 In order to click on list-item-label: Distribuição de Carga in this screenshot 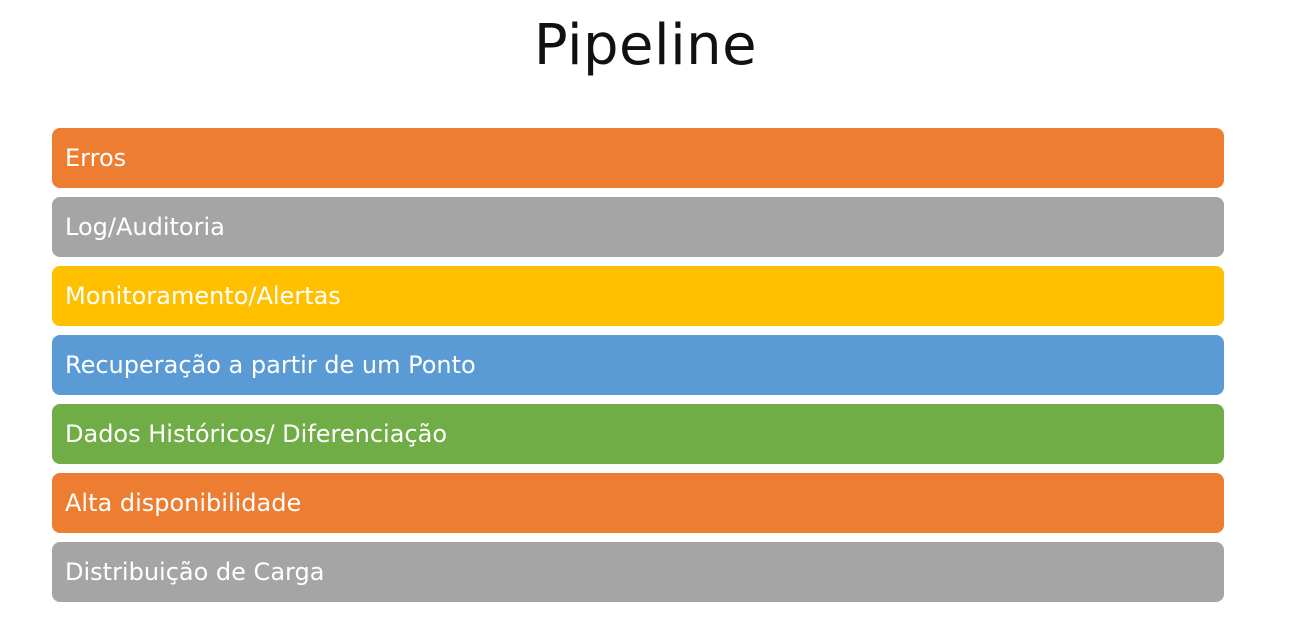, I will do `click(195, 572)`.